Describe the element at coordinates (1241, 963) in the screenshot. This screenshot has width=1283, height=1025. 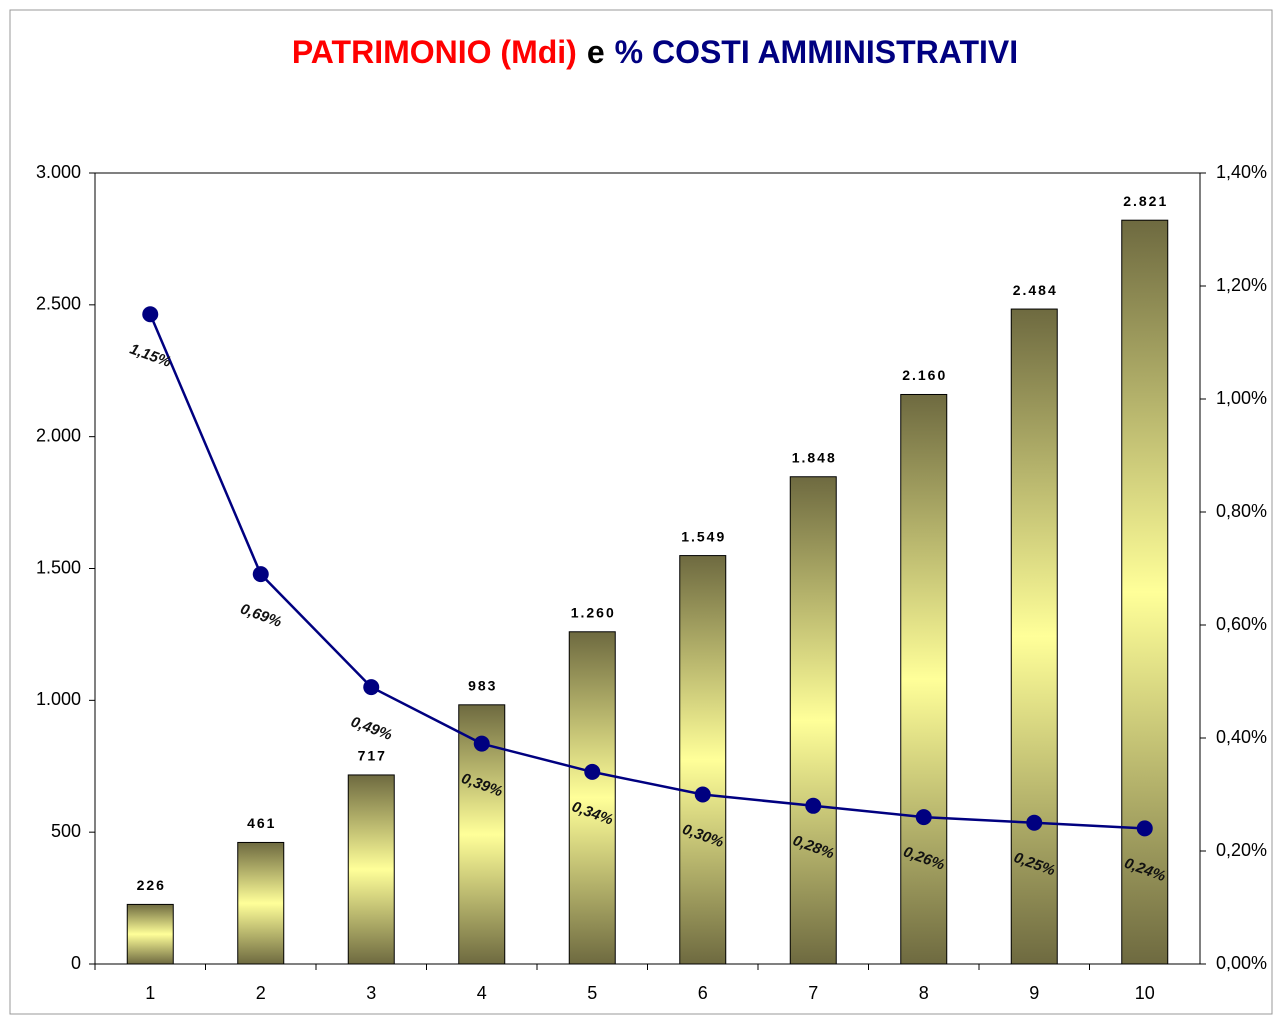
I see `y2-tick-label: 0,00%` at that location.